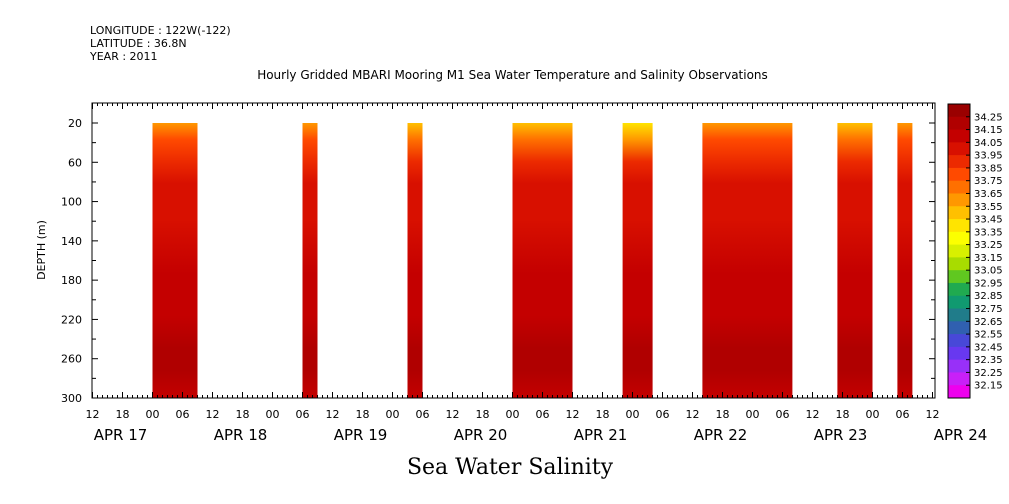 This screenshot has width=1009, height=504. Describe the element at coordinates (988, 335) in the screenshot. I see `colorbar-label: 32.55` at that location.